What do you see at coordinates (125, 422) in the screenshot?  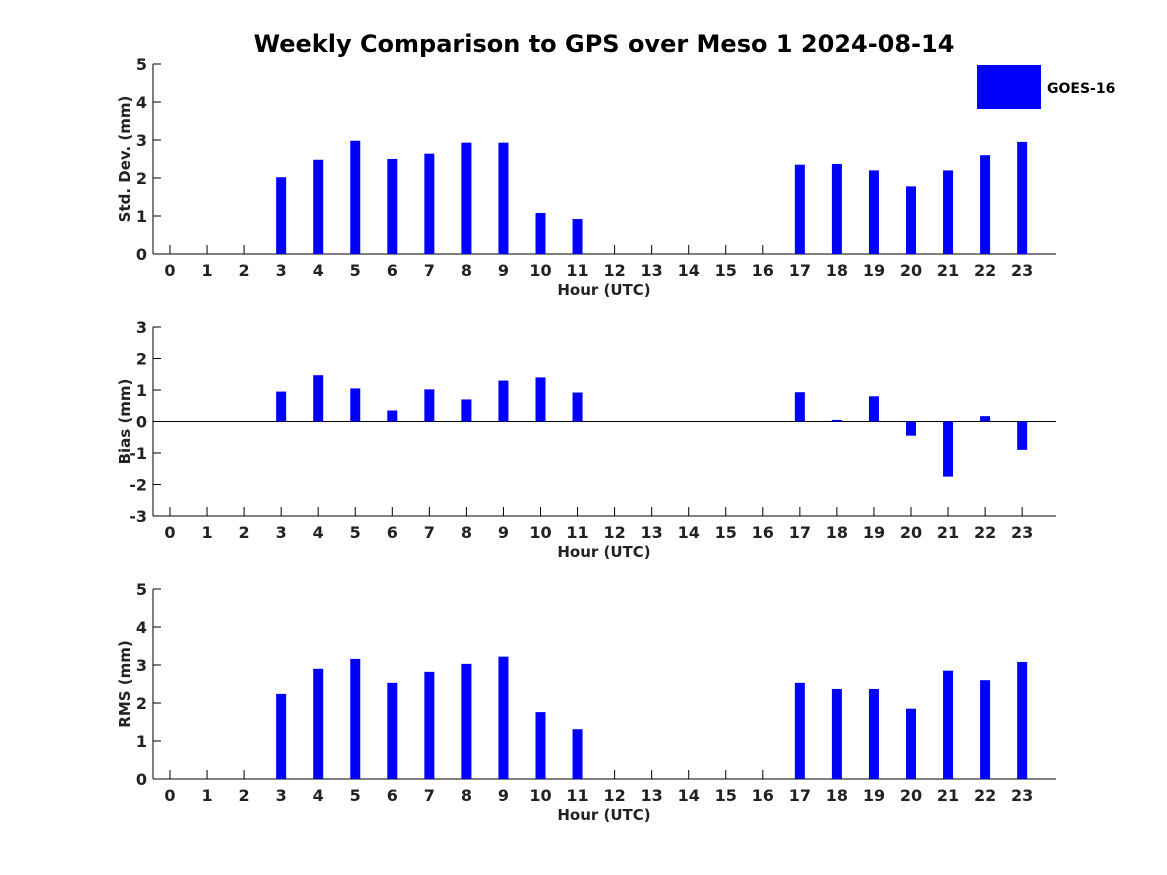 I see `y-axis-label: Bias (mm)` at bounding box center [125, 422].